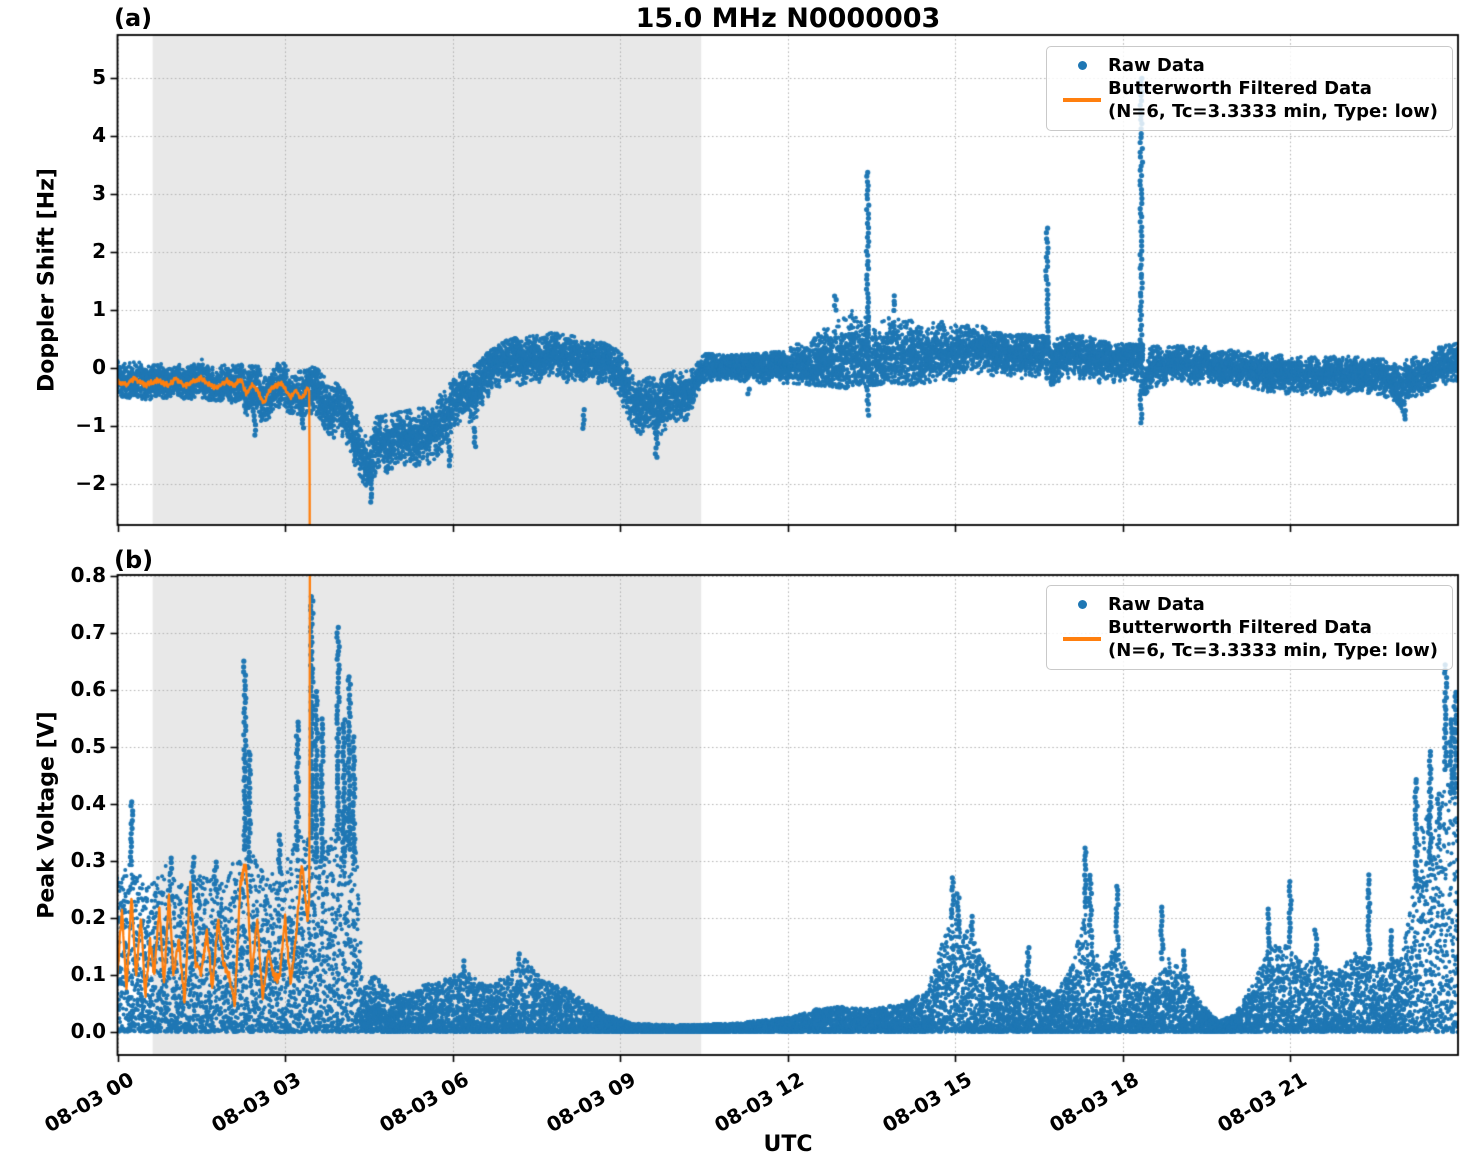 The image size is (1472, 1172). I want to click on y-tick-label: 5, so click(99, 76).